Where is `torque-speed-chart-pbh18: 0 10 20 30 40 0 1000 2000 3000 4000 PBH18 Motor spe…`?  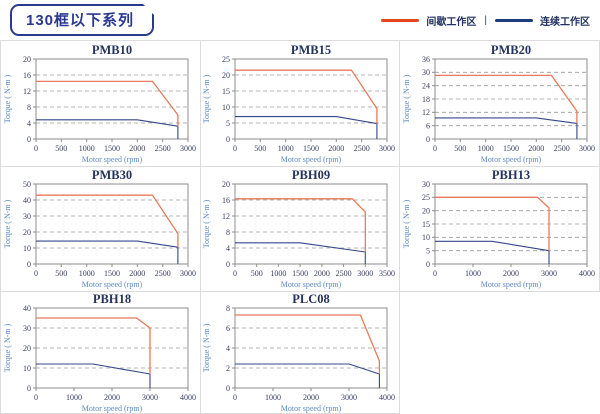
torque-speed-chart-pbh18: 0 10 20 30 40 0 1000 2000 3000 4000 PBH18 Motor spe… is located at coordinates (99, 352).